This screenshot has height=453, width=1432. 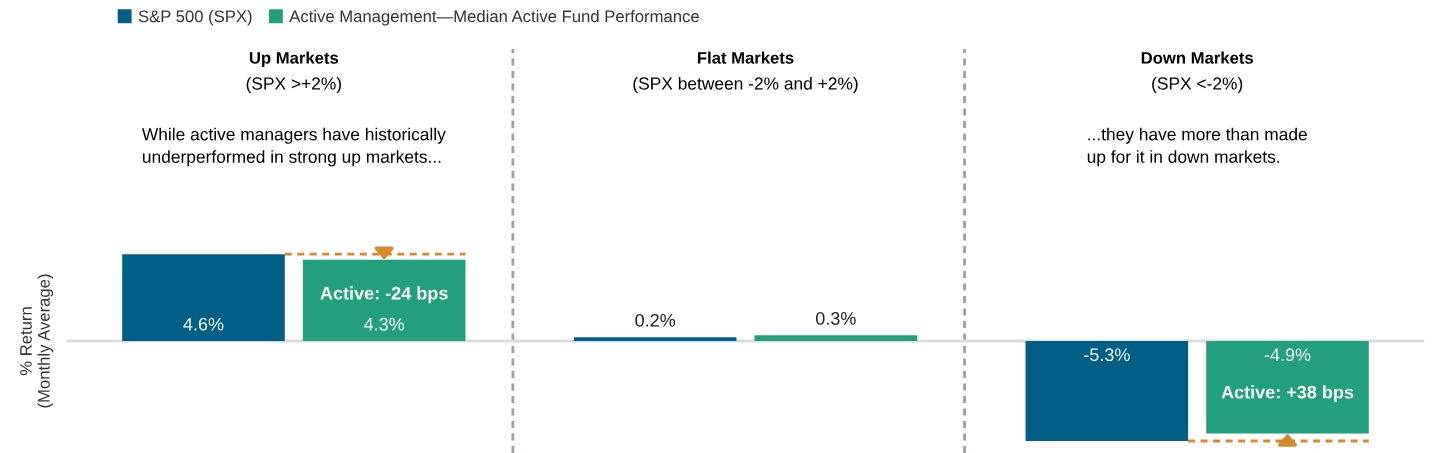 I want to click on data-label: -4.9%, so click(x=1287, y=355).